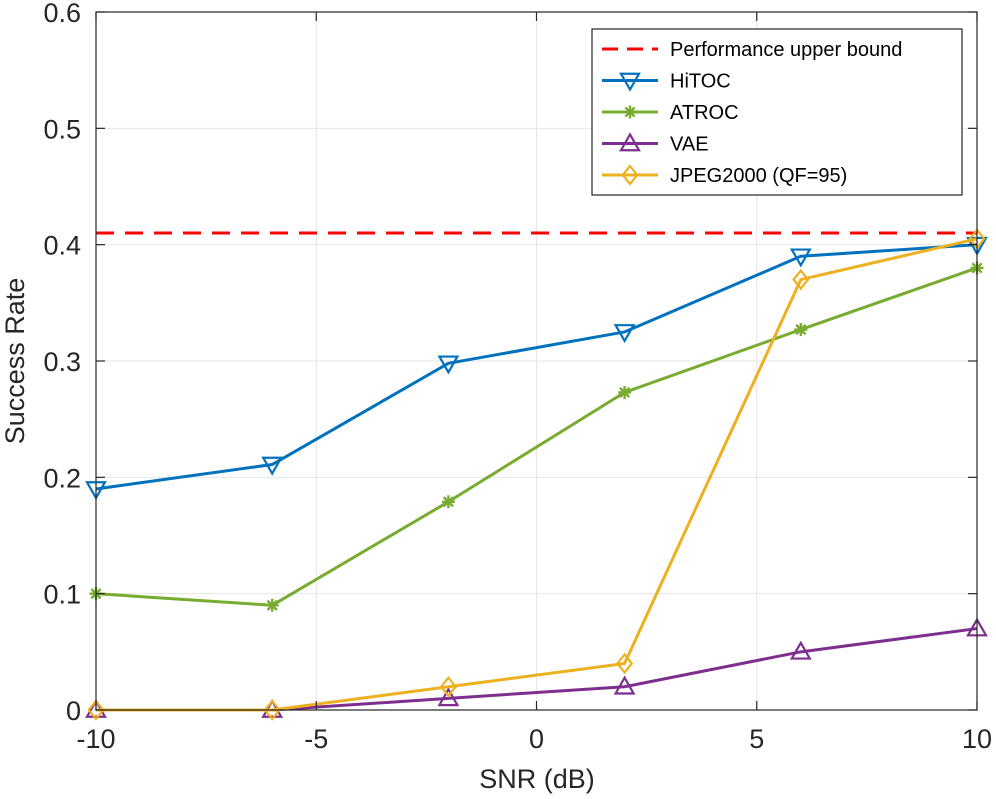  Describe the element at coordinates (536, 739) in the screenshot. I see `x-tick-label: 0` at that location.